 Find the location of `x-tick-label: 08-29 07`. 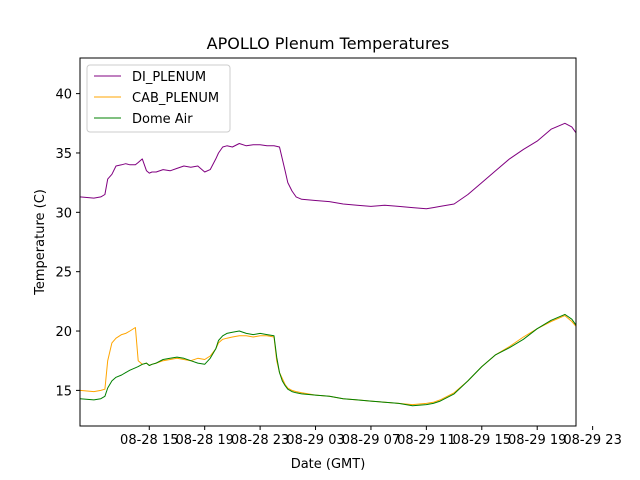

x-tick-label: 08-29 07 is located at coordinates (371, 440).